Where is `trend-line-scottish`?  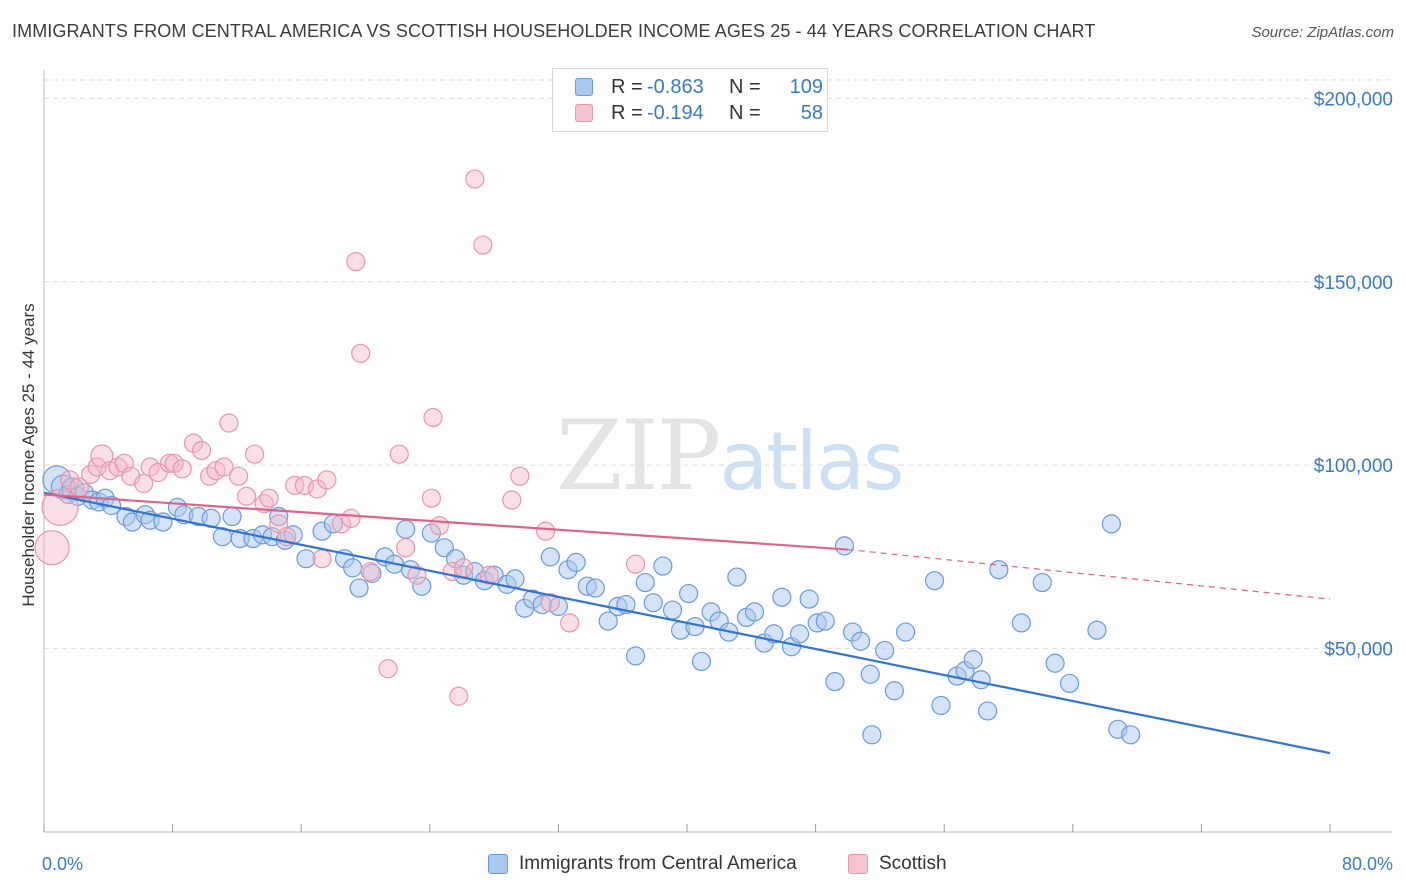 trend-line-scottish is located at coordinates (445, 522).